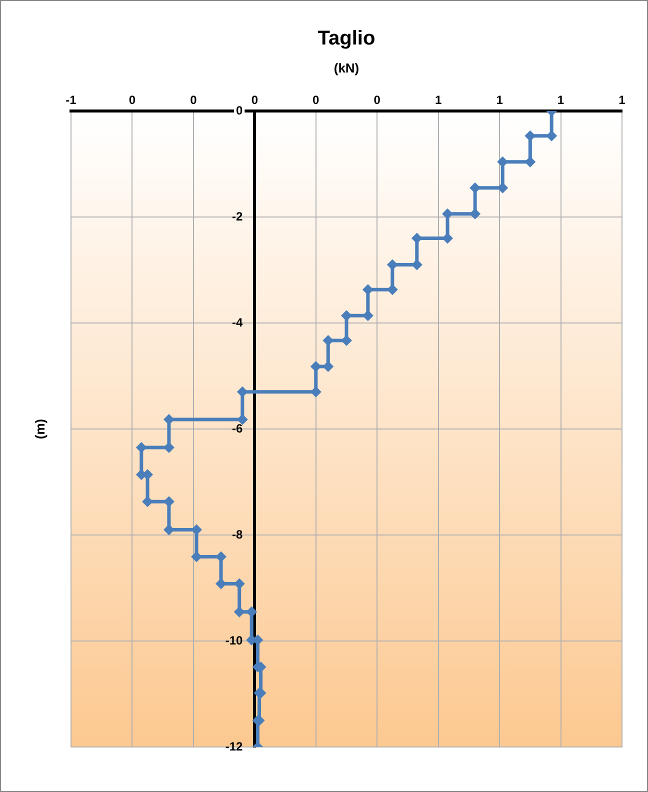 The width and height of the screenshot is (648, 792). Describe the element at coordinates (40, 429) in the screenshot. I see `y-axis-title: (m)` at that location.